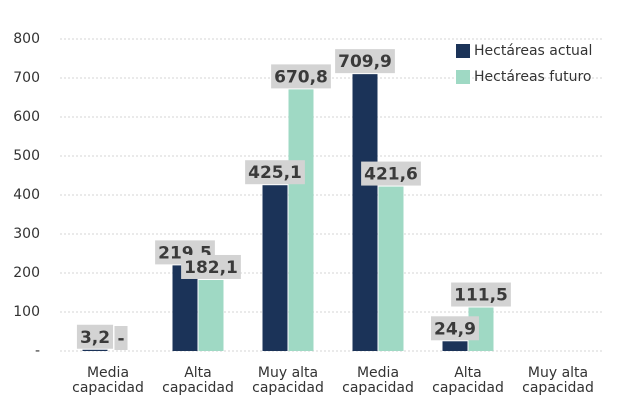  I want to click on value-label: 3,2, so click(95, 338).